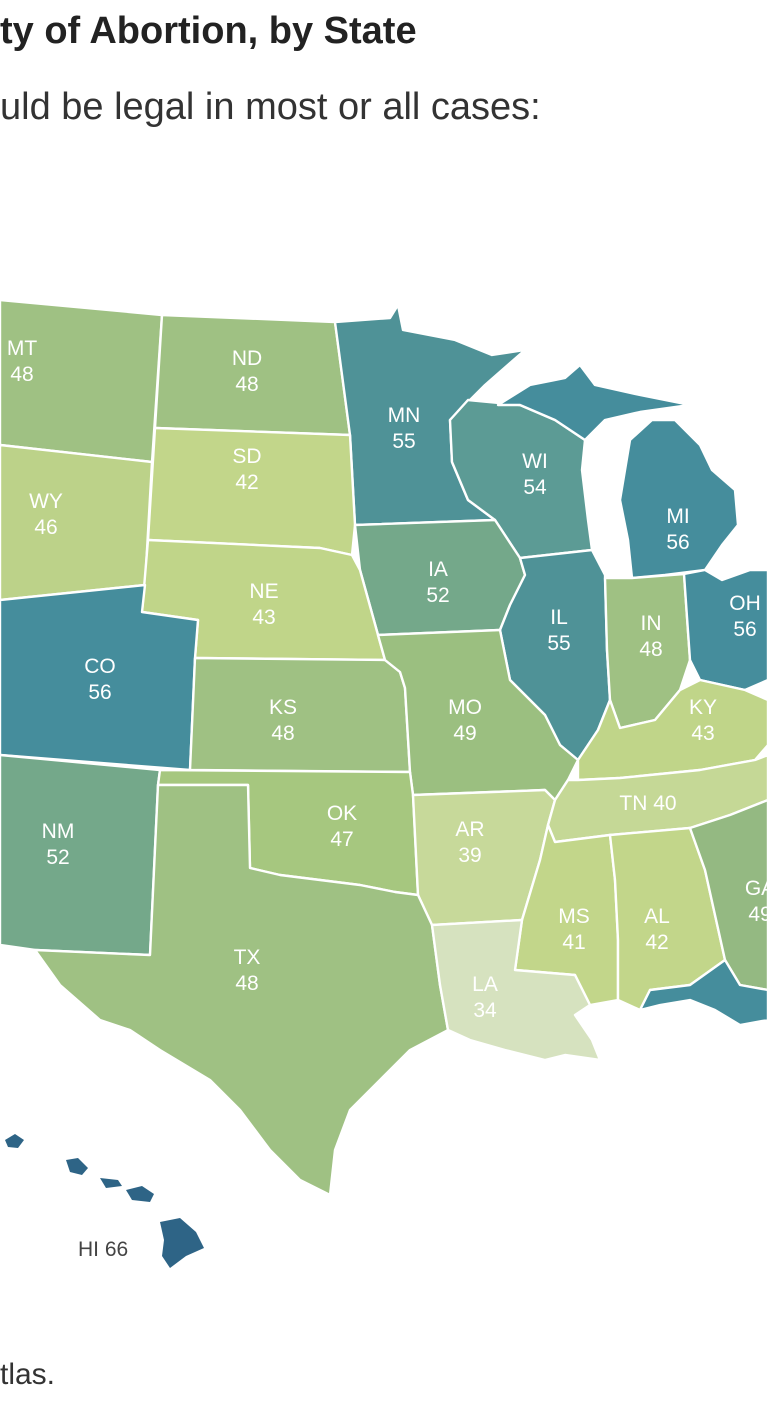  What do you see at coordinates (77, 522) in the screenshot?
I see `state-WY` at bounding box center [77, 522].